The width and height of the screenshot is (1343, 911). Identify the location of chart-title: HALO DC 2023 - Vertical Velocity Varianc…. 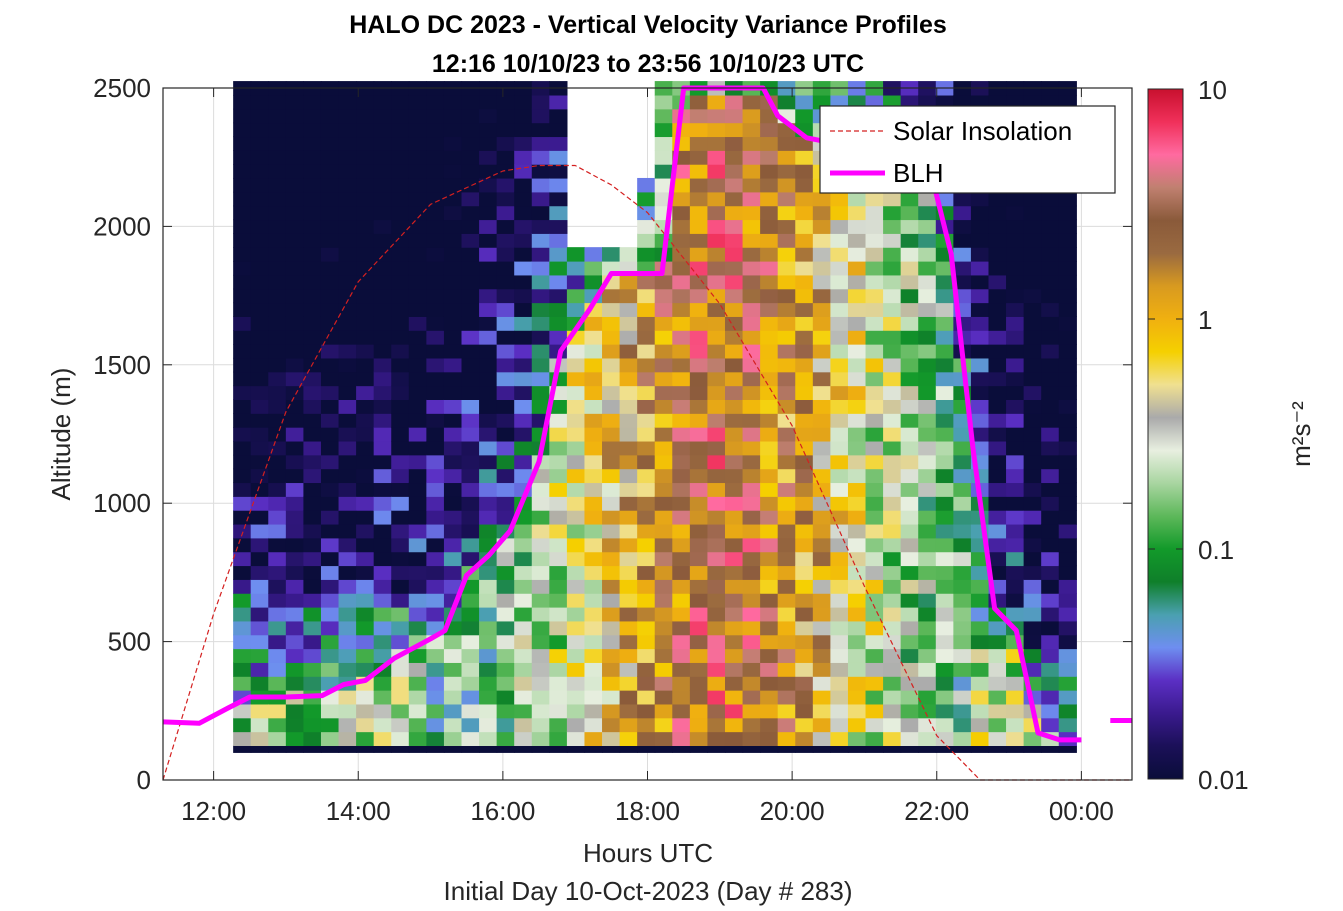
(648, 25).